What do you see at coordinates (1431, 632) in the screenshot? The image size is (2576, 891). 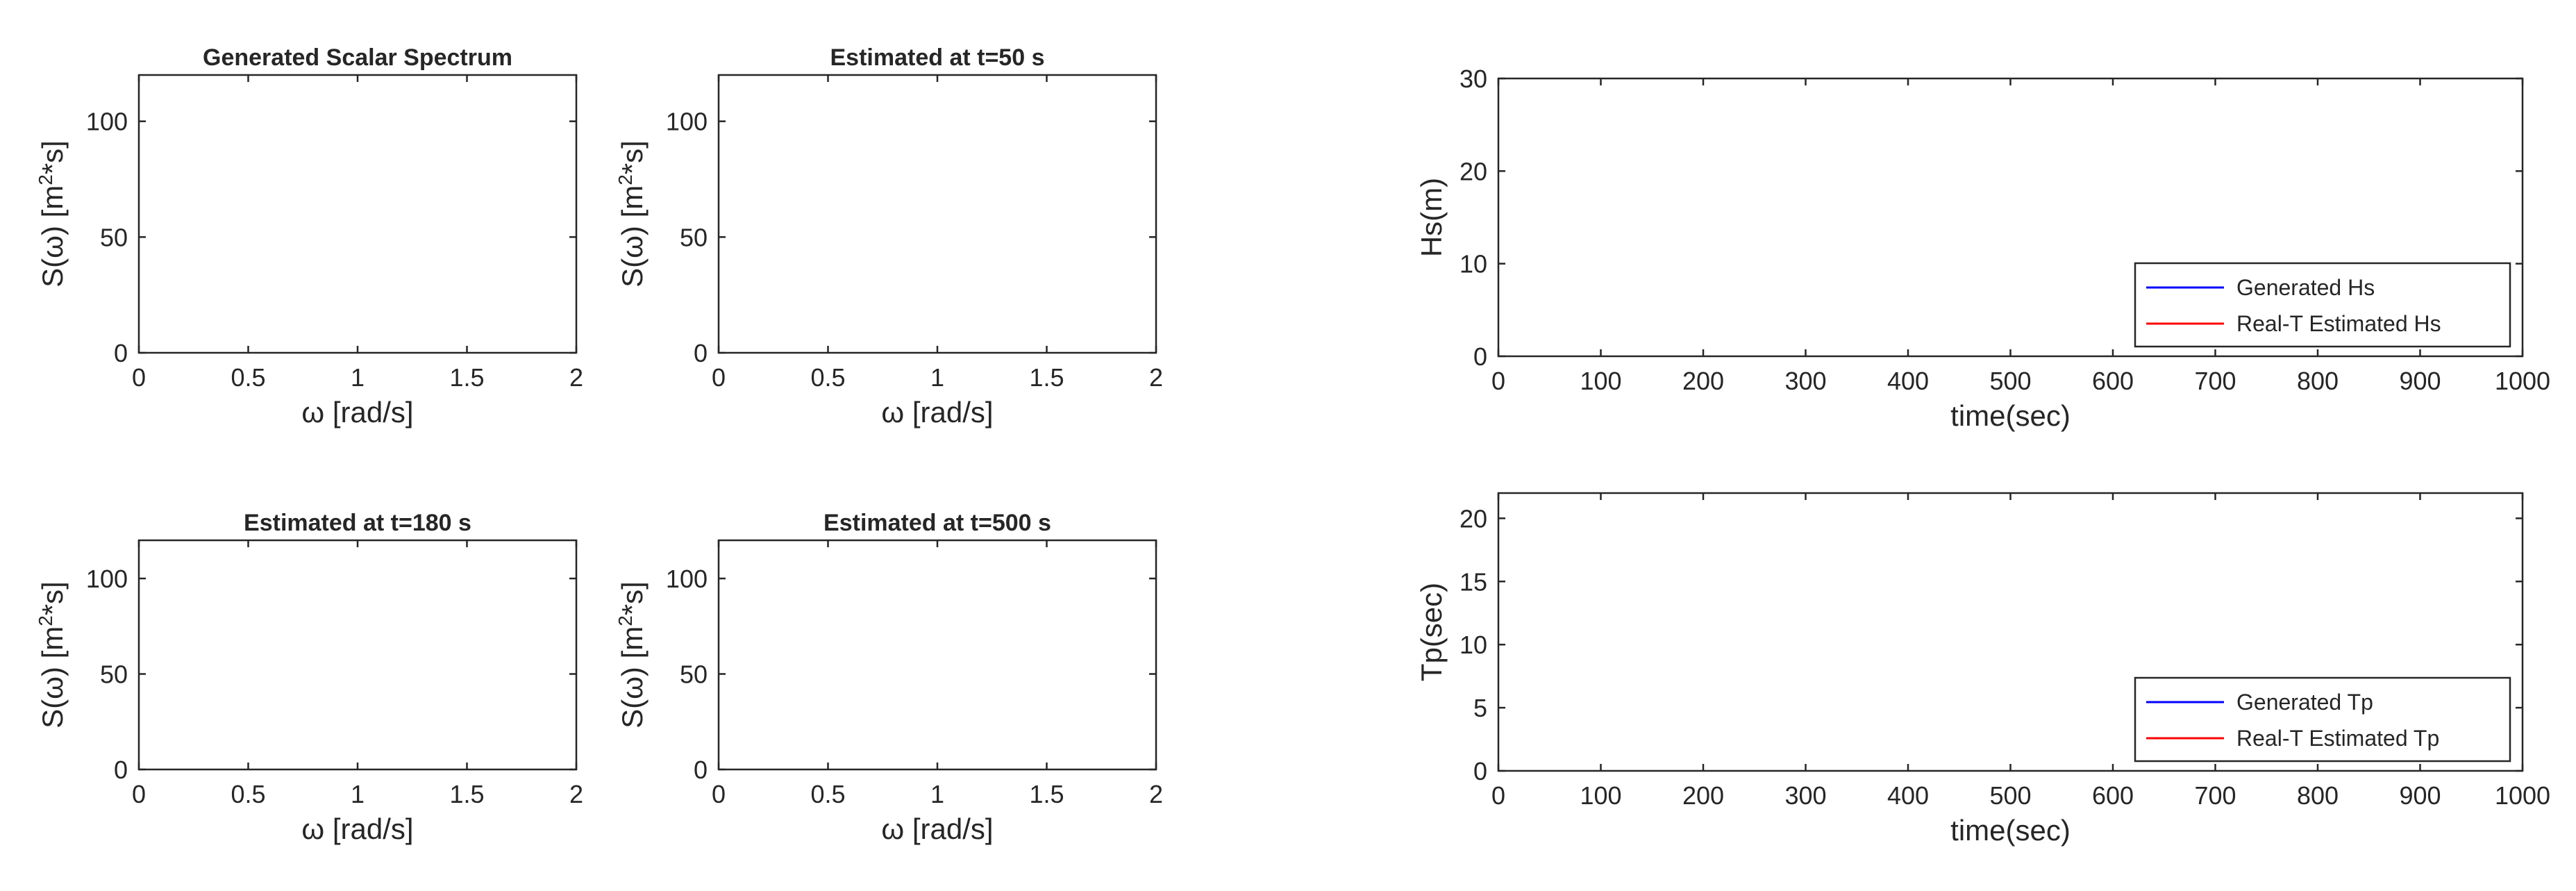 I see `y-axis-label: Tp(sec)` at bounding box center [1431, 632].